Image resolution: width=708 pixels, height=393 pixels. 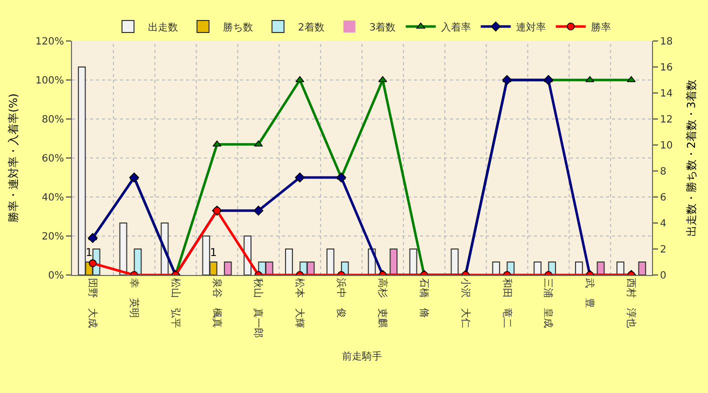 What do you see at coordinates (238, 27) in the screenshot?
I see `legend-label: 勝ち数` at bounding box center [238, 27].